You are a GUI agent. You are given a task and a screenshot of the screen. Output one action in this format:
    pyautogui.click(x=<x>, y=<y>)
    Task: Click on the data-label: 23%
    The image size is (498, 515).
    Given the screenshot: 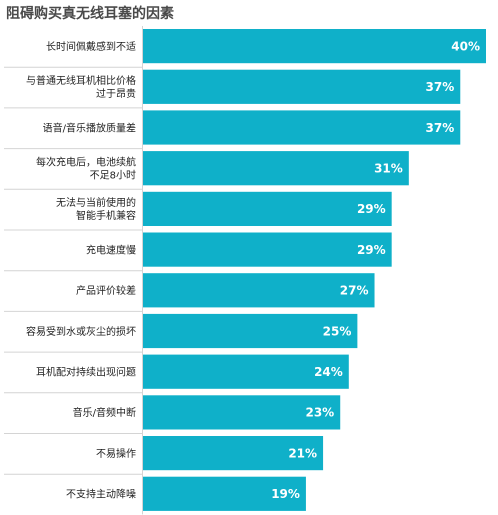 What is the action you would take?
    pyautogui.click(x=319, y=413)
    